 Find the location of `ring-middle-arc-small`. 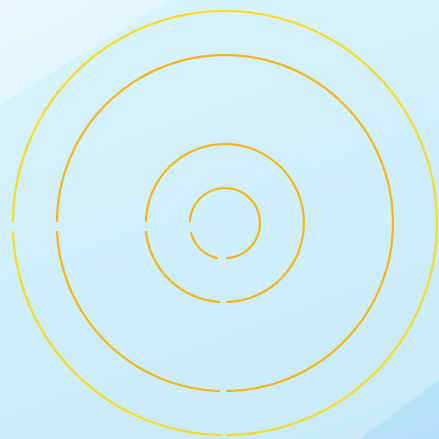

ring-middle-arc-small is located at coordinates (138, 311).